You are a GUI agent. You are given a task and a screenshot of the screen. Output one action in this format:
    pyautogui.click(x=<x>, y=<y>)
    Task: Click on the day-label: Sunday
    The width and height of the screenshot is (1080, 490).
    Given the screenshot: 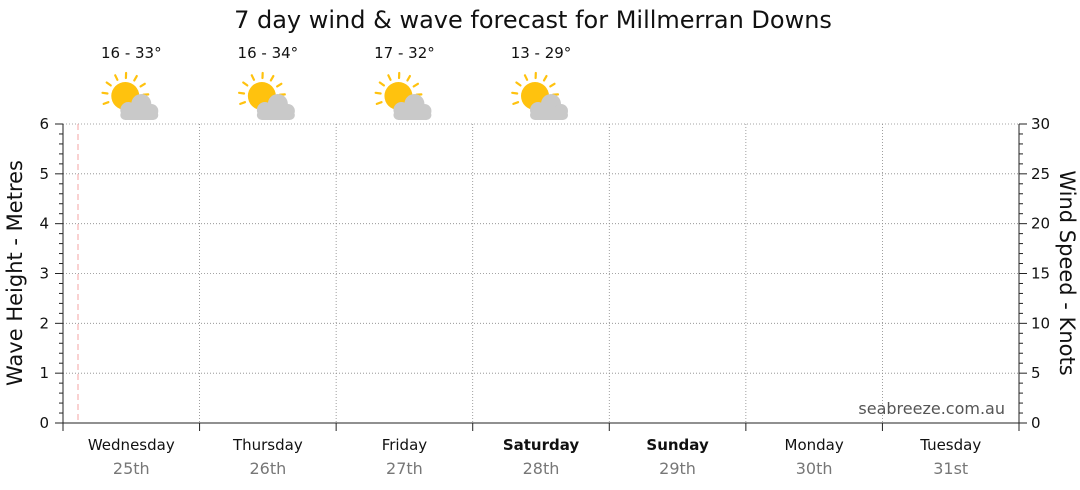 What is the action you would take?
    pyautogui.click(x=677, y=445)
    